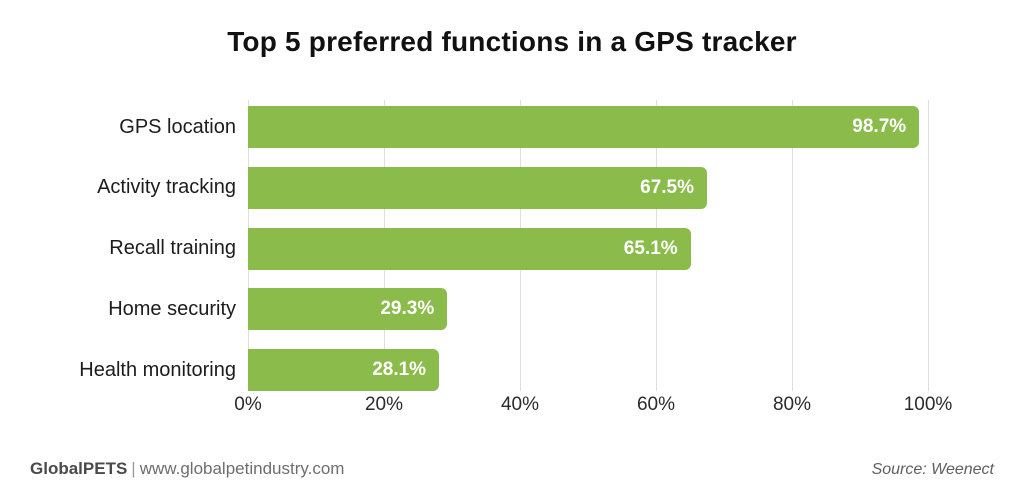  Describe the element at coordinates (477, 187) in the screenshot. I see `bar: 67.5%` at that location.